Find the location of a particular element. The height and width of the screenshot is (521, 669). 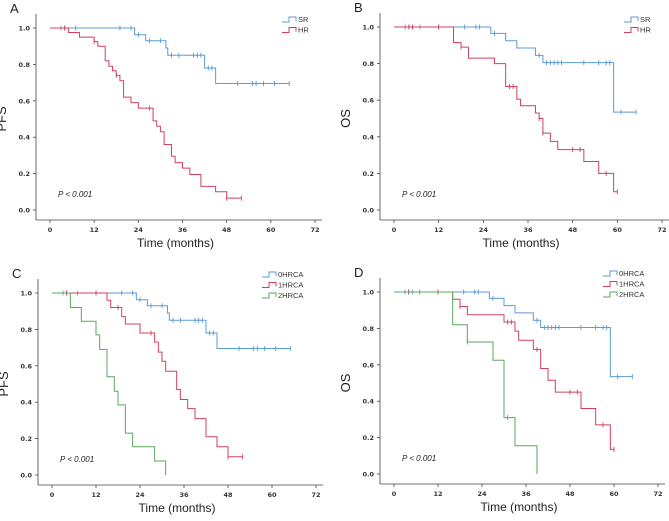

panel-letter: A is located at coordinates (14, 8).